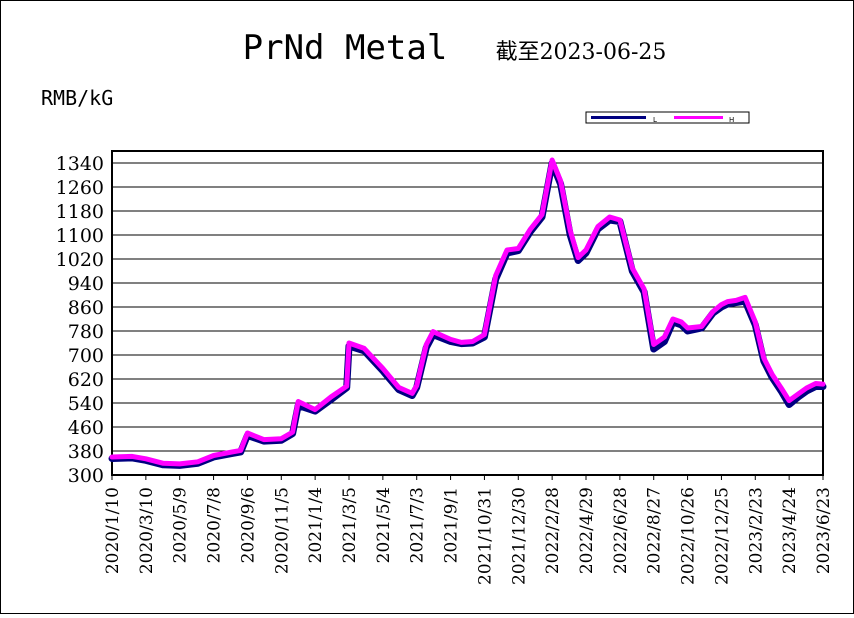  I want to click on x-tick-label: 2022/6/28, so click(621, 530).